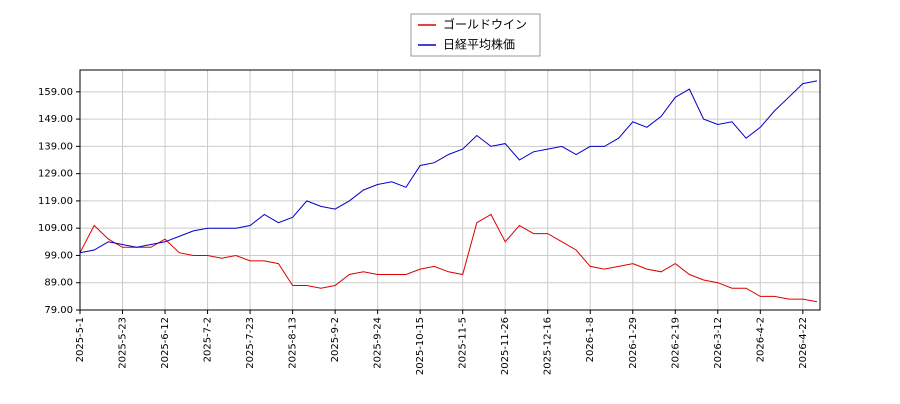 The image size is (900, 404). What do you see at coordinates (475, 35) in the screenshot?
I see `legend-box` at bounding box center [475, 35].